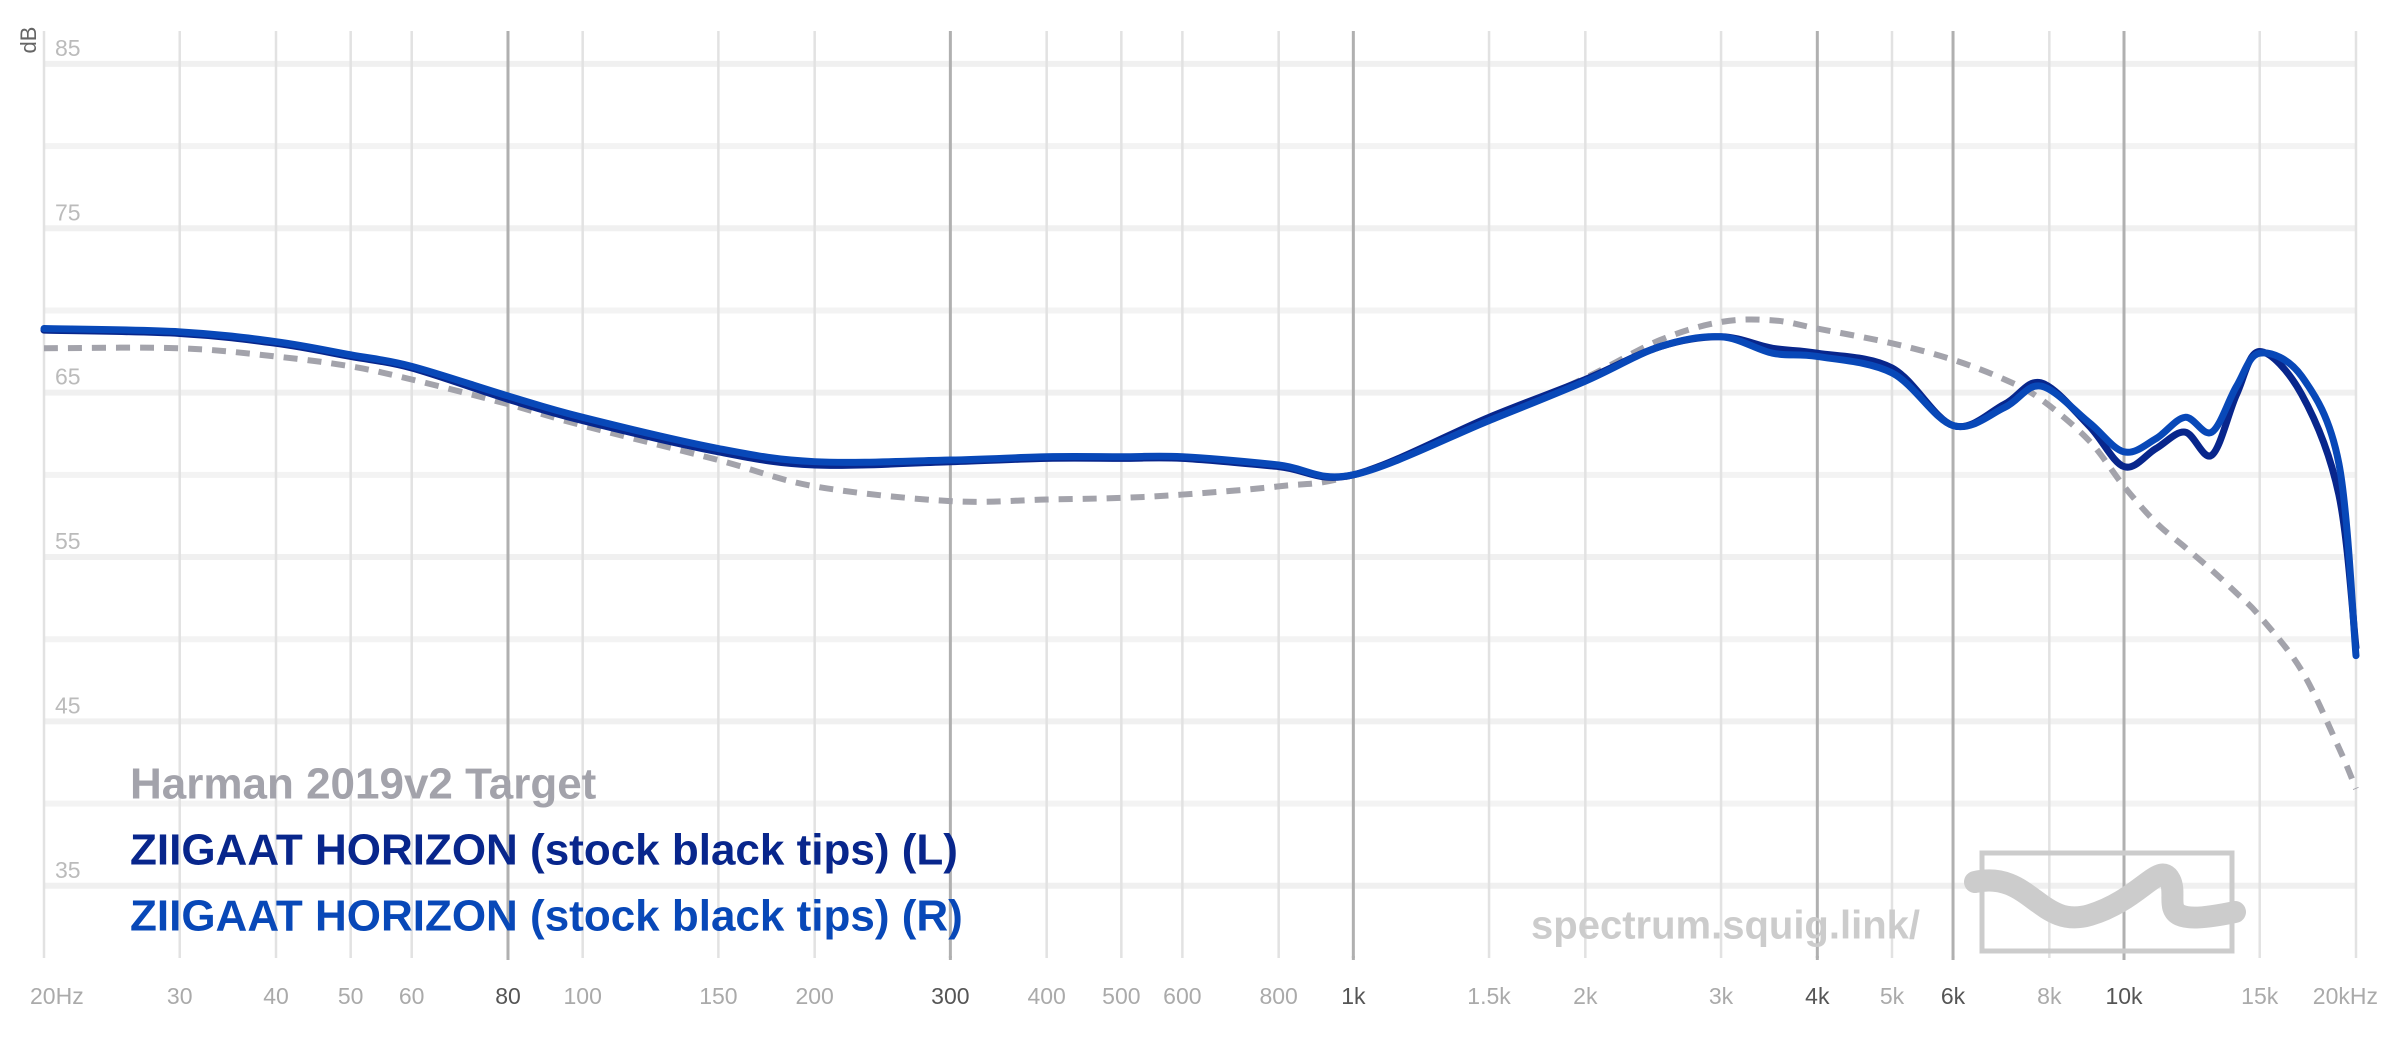 This screenshot has width=2400, height=1038. I want to click on legend-entry: ZIIGAAT HORIZON (stock black tips) (R), so click(546, 916).